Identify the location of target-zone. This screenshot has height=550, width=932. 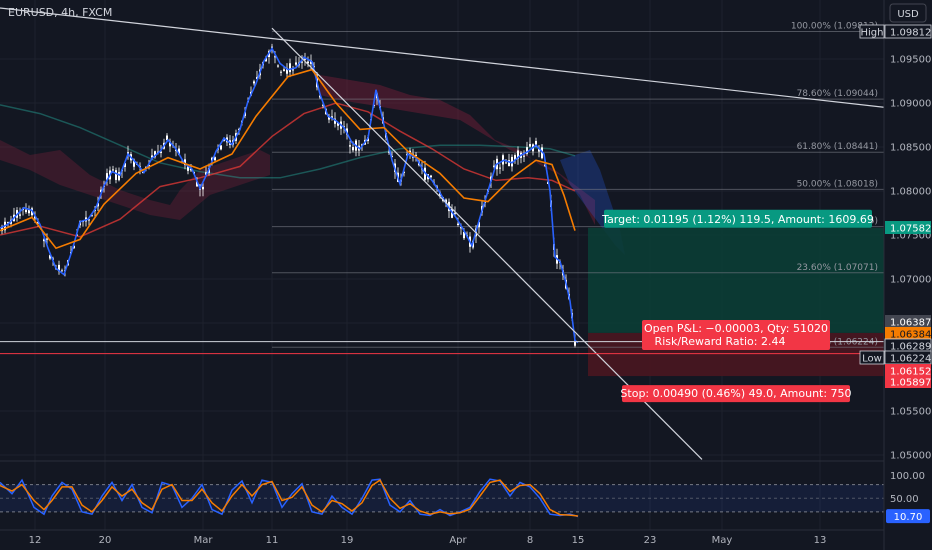
(736, 280).